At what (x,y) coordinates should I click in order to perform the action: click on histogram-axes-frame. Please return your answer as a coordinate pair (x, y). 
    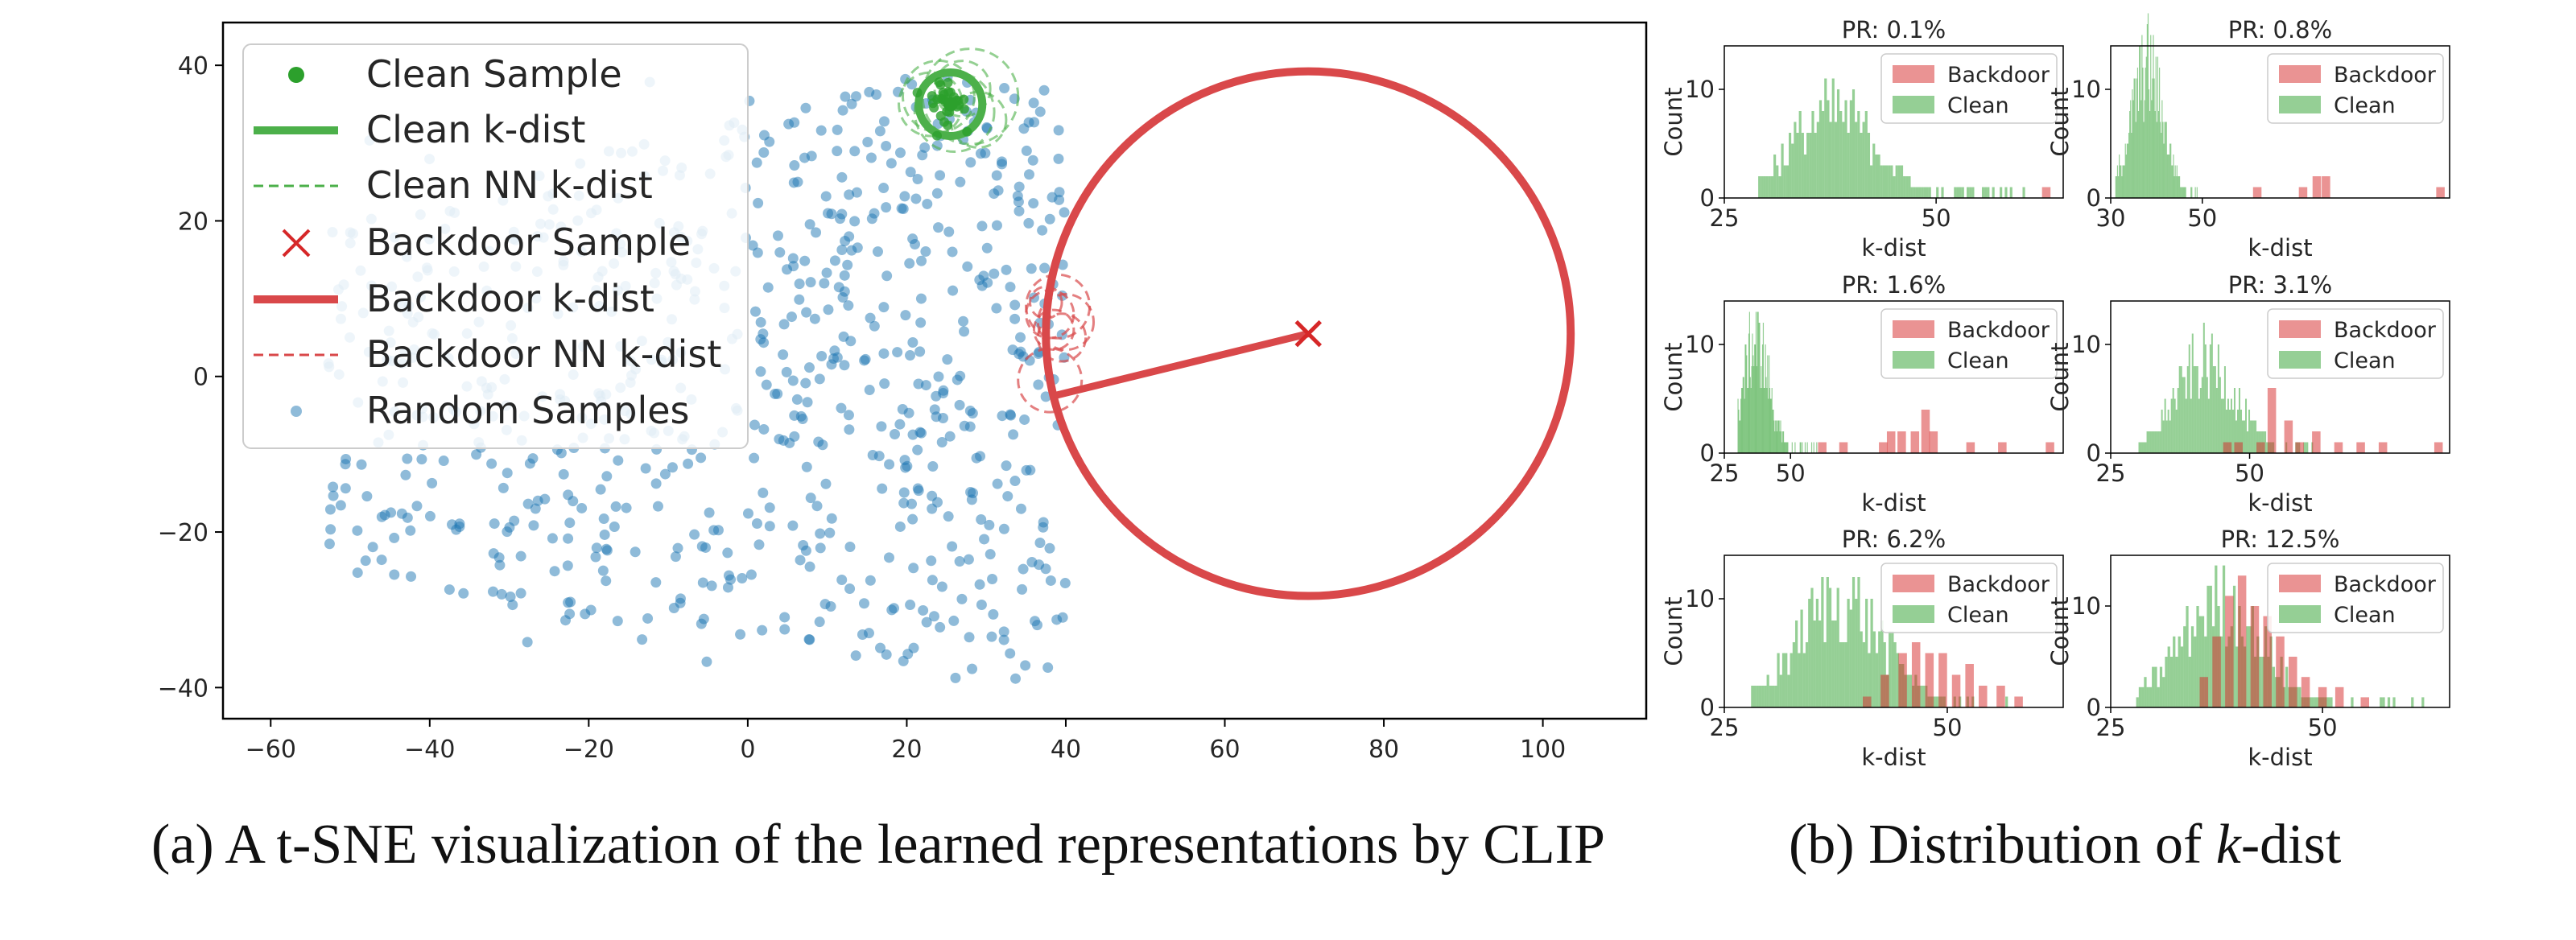
    Looking at the image, I should click on (2280, 377).